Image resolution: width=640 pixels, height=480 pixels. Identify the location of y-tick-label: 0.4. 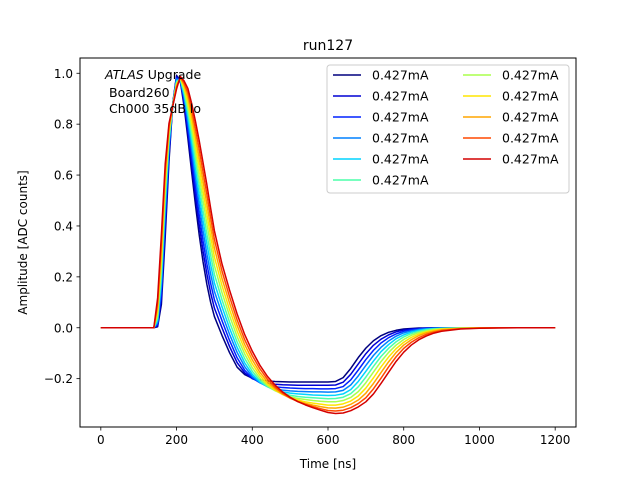
(63, 226).